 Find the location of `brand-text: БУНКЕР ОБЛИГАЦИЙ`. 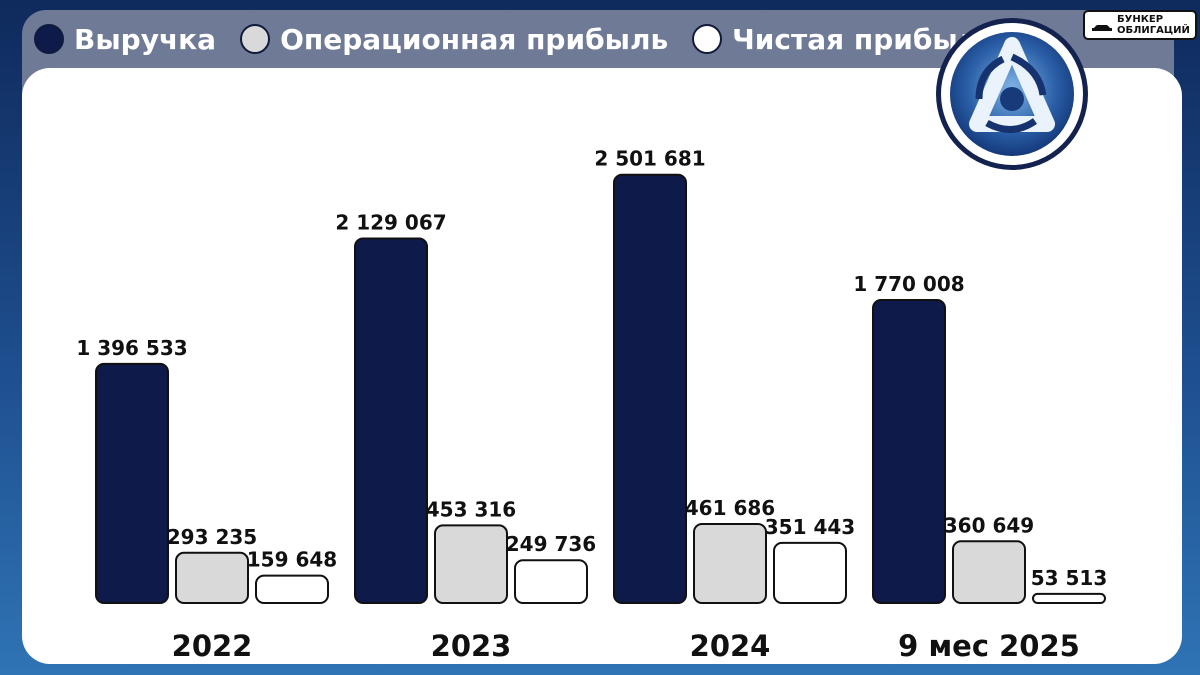

brand-text: БУНКЕР ОБЛИГАЦИЙ is located at coordinates (1153, 25).